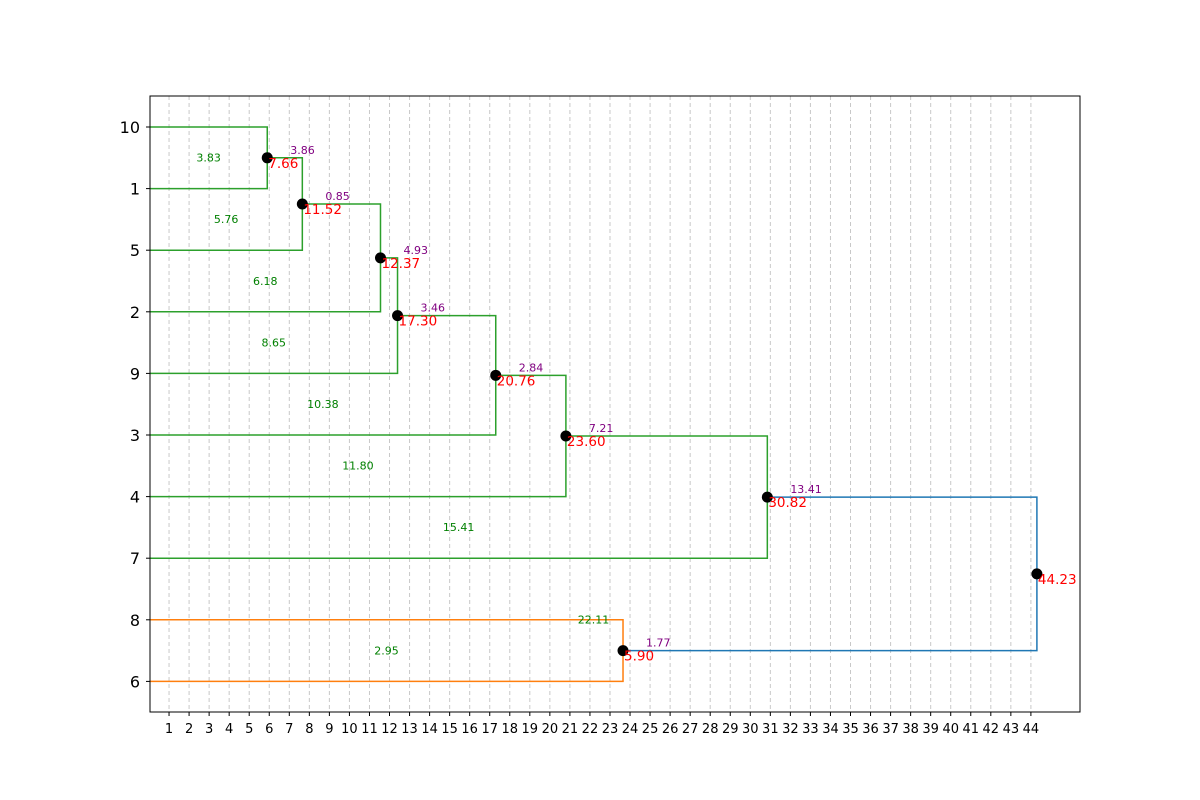  Describe the element at coordinates (630, 729) in the screenshot. I see `x-tick-label: 24` at that location.